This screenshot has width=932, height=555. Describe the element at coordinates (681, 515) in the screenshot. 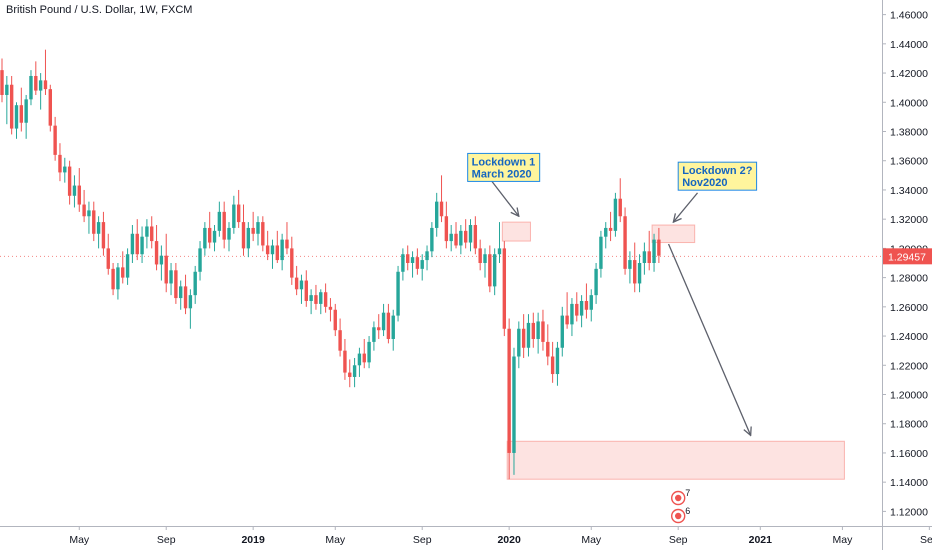

I see `event-badge: 6` at that location.